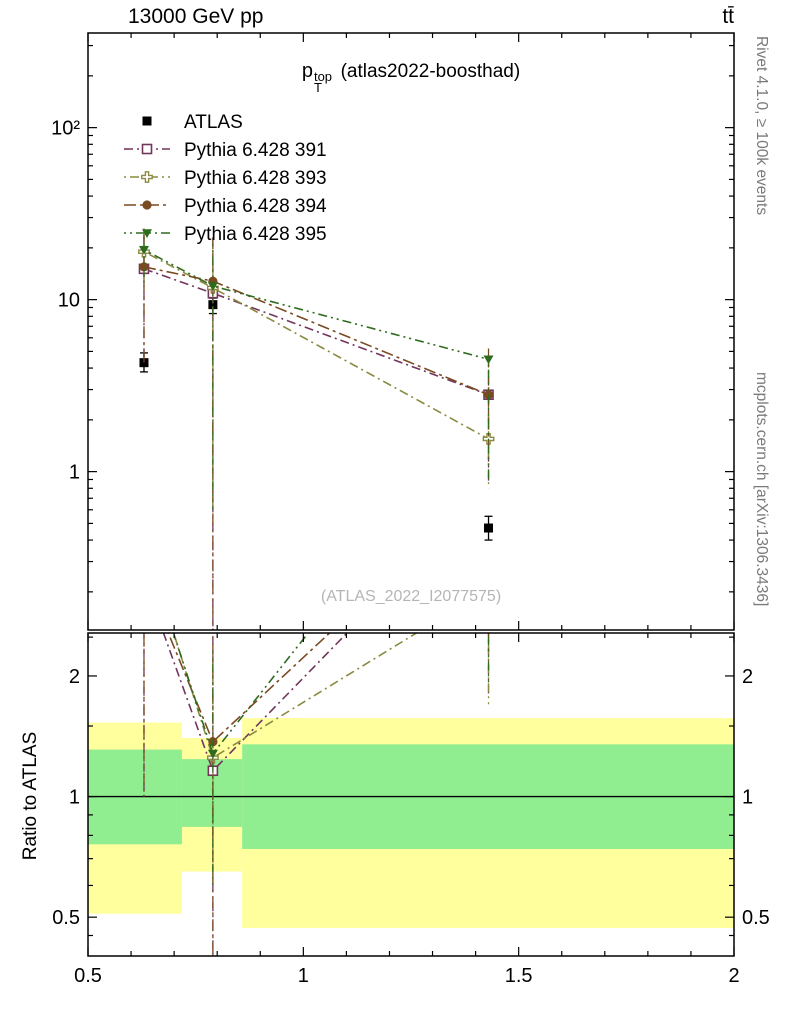  What do you see at coordinates (30, 796) in the screenshot?
I see `ratio-axis-label: Ratio to ATLAS` at bounding box center [30, 796].